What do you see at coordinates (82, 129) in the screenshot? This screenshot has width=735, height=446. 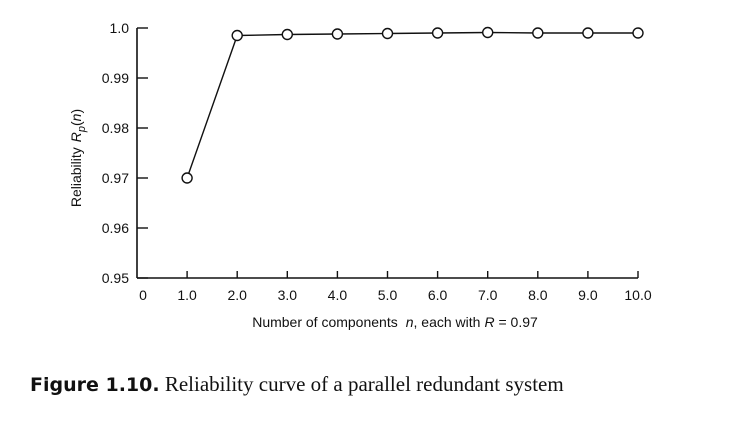 I see `y-axis-title-subscript: p` at bounding box center [82, 129].